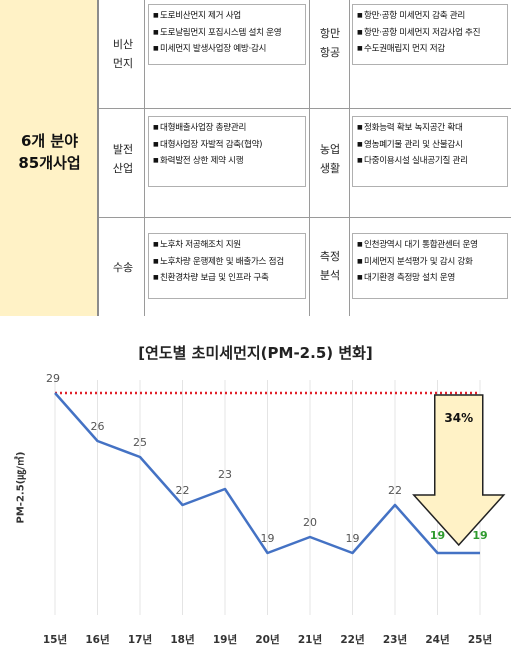 The width and height of the screenshot is (511, 667). What do you see at coordinates (140, 442) in the screenshot?
I see `data-label: 25` at bounding box center [140, 442].